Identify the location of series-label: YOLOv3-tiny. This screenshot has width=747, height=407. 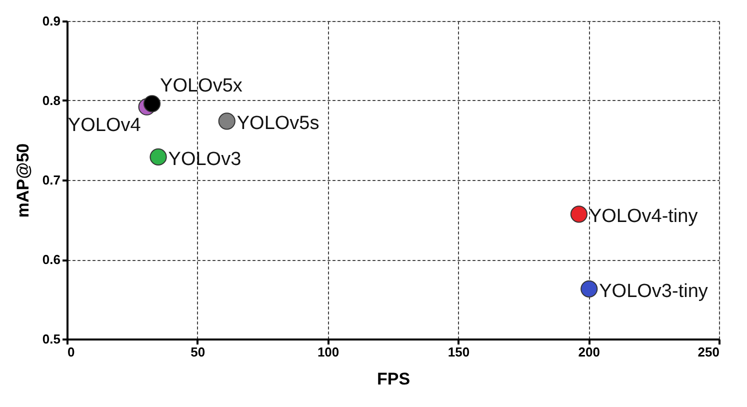
(653, 291).